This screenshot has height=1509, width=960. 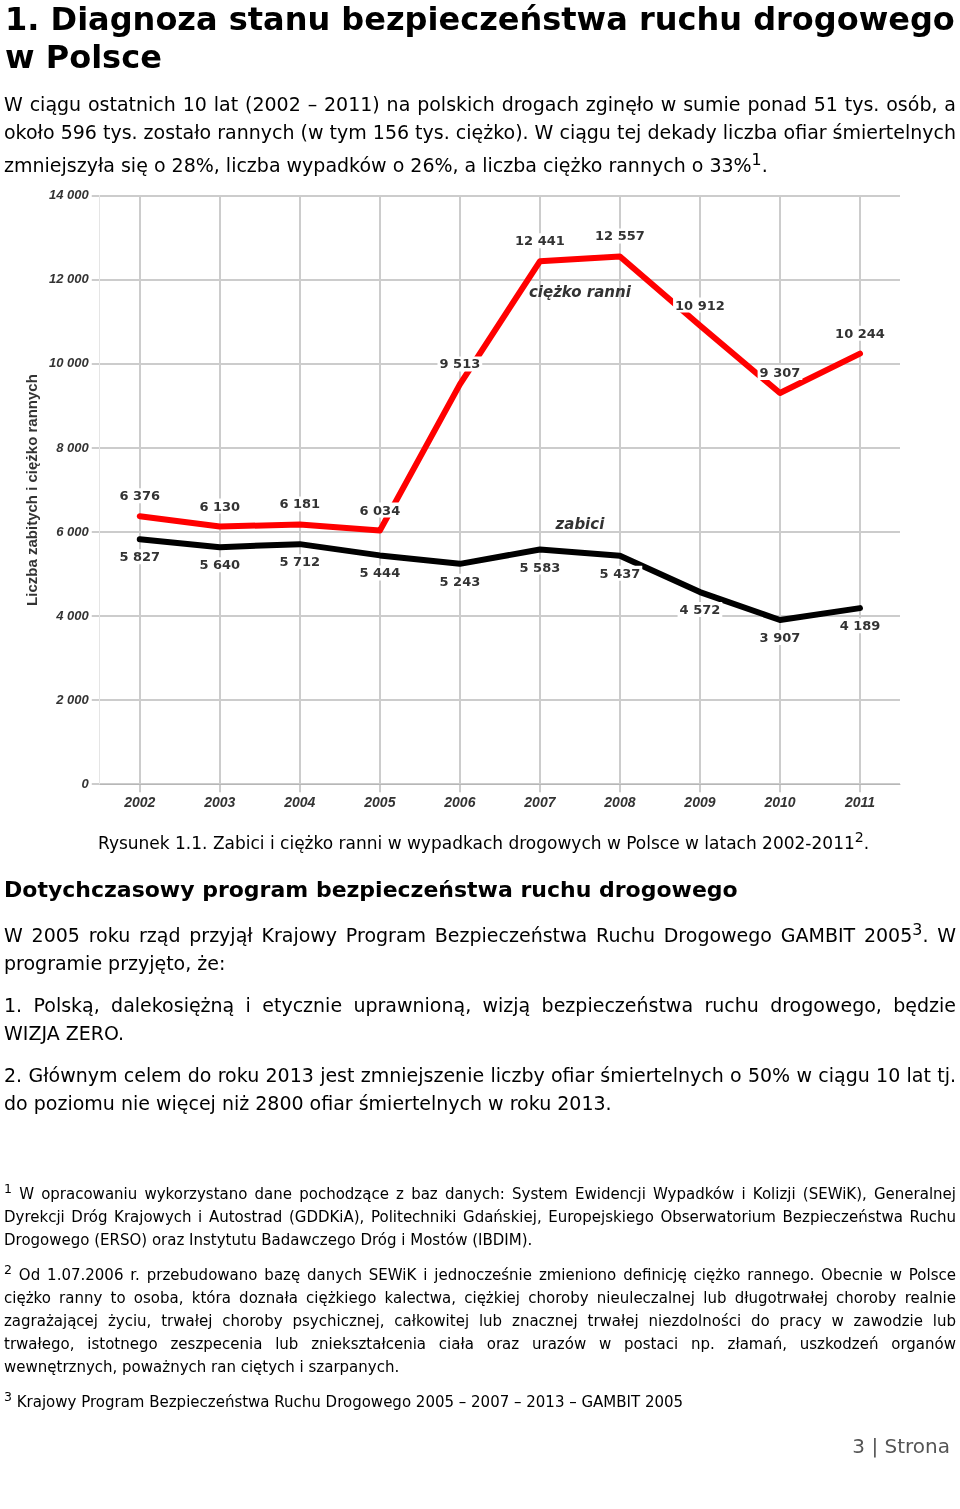 What do you see at coordinates (219, 802) in the screenshot?
I see `x-tick-label: 2003` at bounding box center [219, 802].